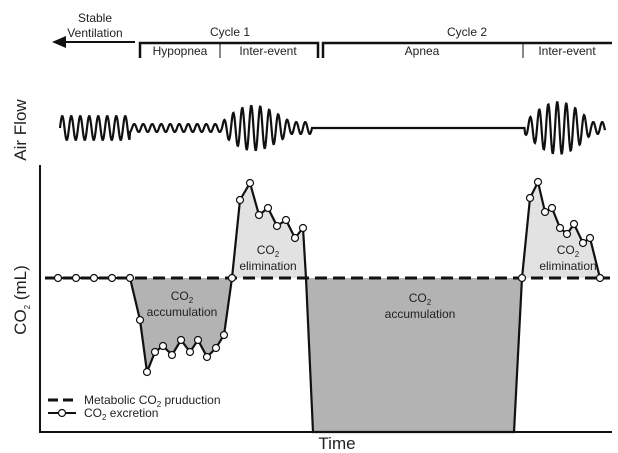 The height and width of the screenshot is (453, 618). What do you see at coordinates (332, 128) in the screenshot?
I see `air-flow-trace` at bounding box center [332, 128].